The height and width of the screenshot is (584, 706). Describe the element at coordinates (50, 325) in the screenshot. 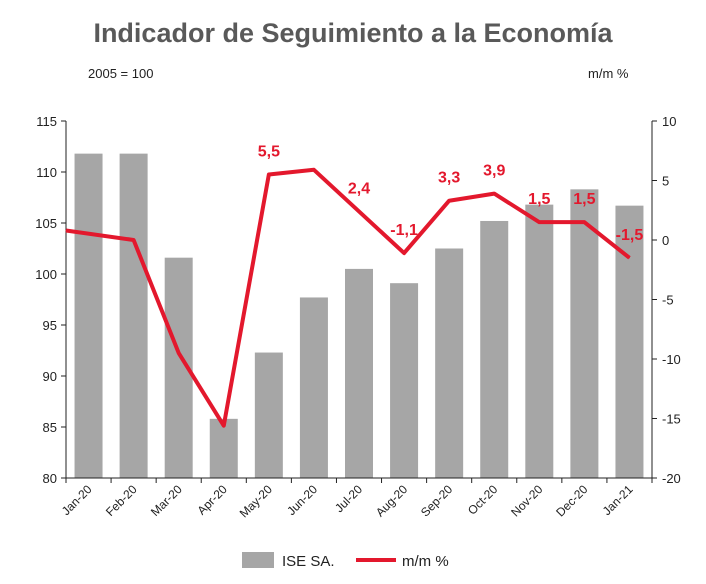

I see `left-tick-label: 95` at that location.